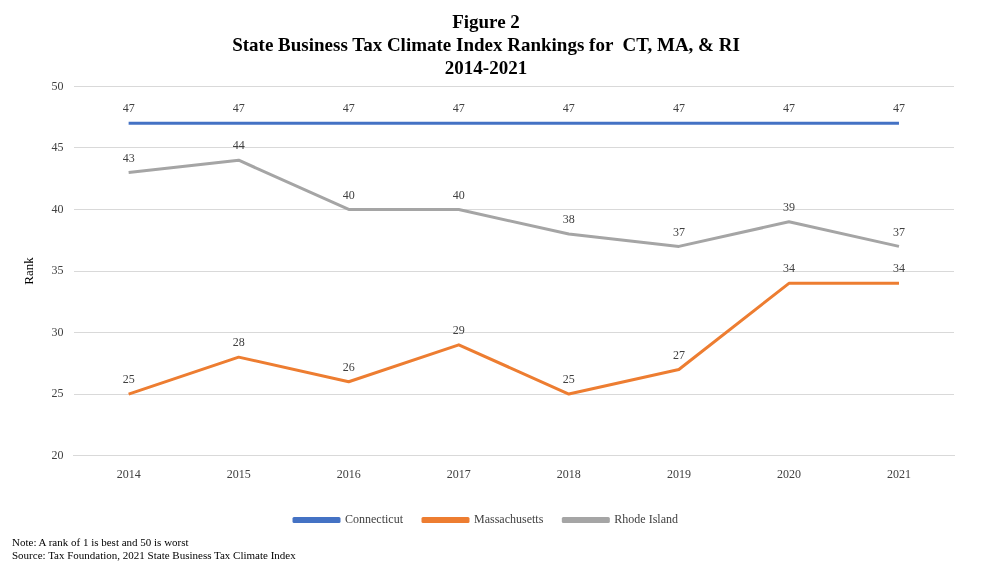 This screenshot has width=1002, height=580. I want to click on legend-label: Connecticut, so click(374, 519).